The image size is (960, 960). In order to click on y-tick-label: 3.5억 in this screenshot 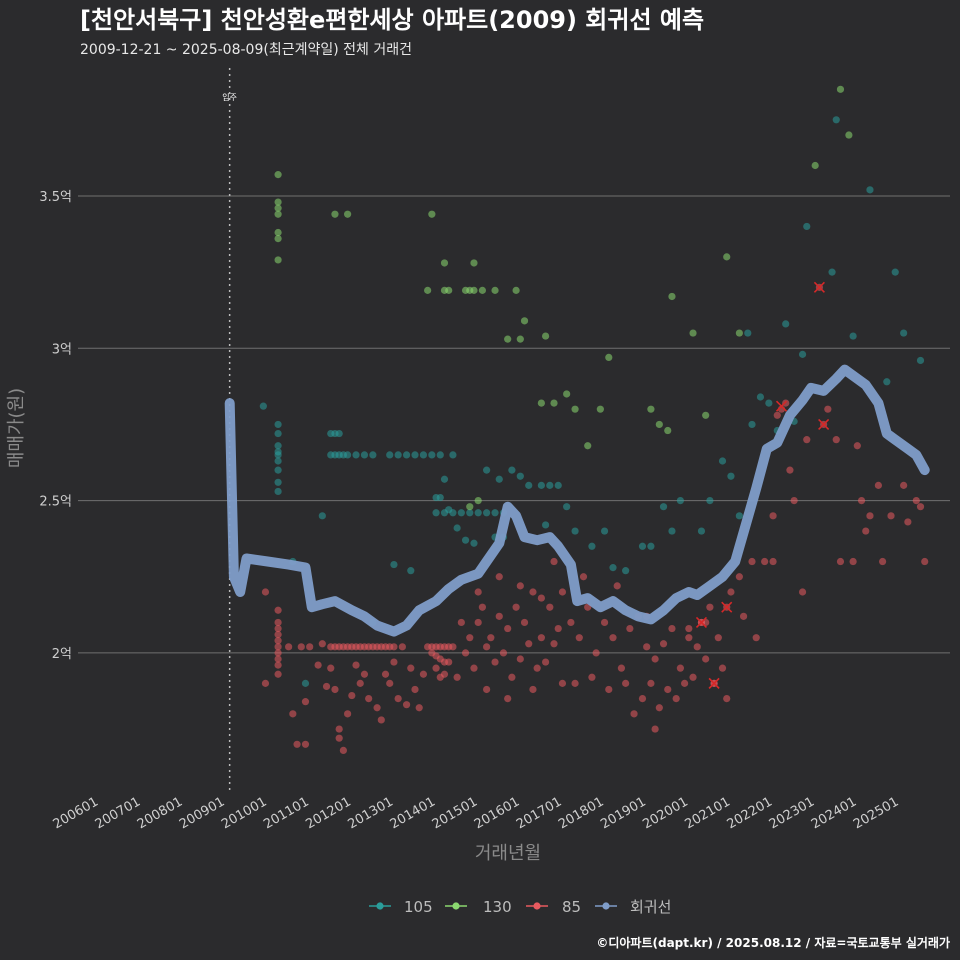, I will do `click(55, 197)`.